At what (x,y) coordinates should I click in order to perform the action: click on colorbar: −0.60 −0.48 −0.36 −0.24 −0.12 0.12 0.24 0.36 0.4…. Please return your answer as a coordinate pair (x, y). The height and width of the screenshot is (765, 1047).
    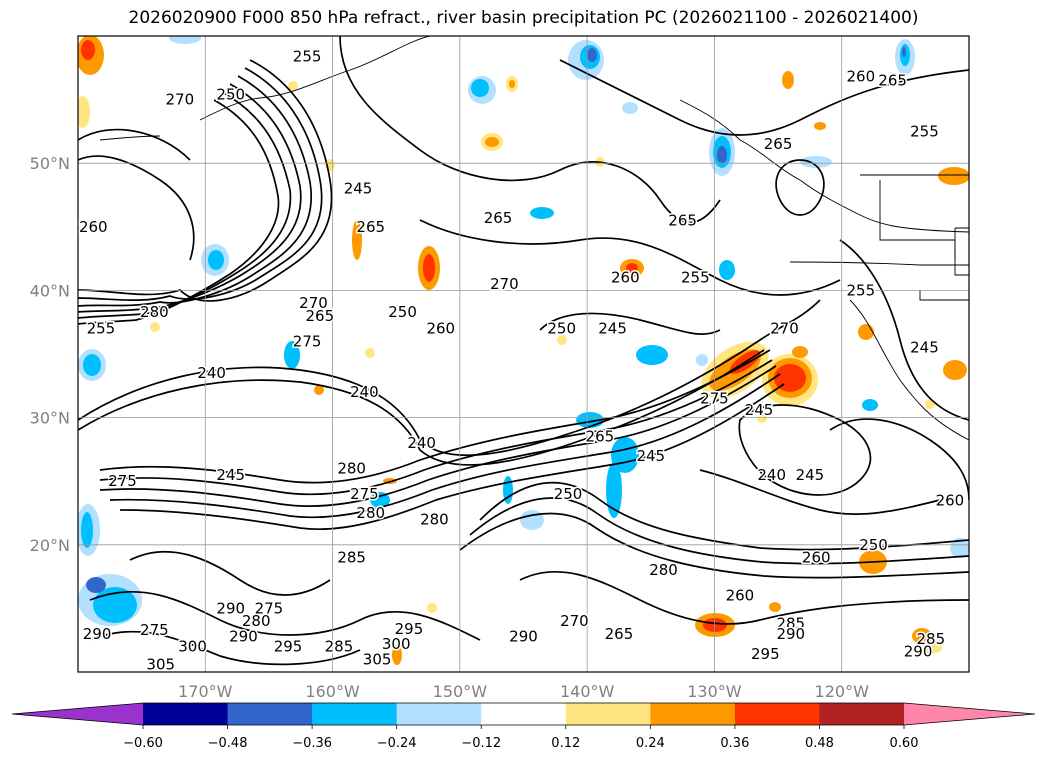
    Looking at the image, I should click on (523, 726).